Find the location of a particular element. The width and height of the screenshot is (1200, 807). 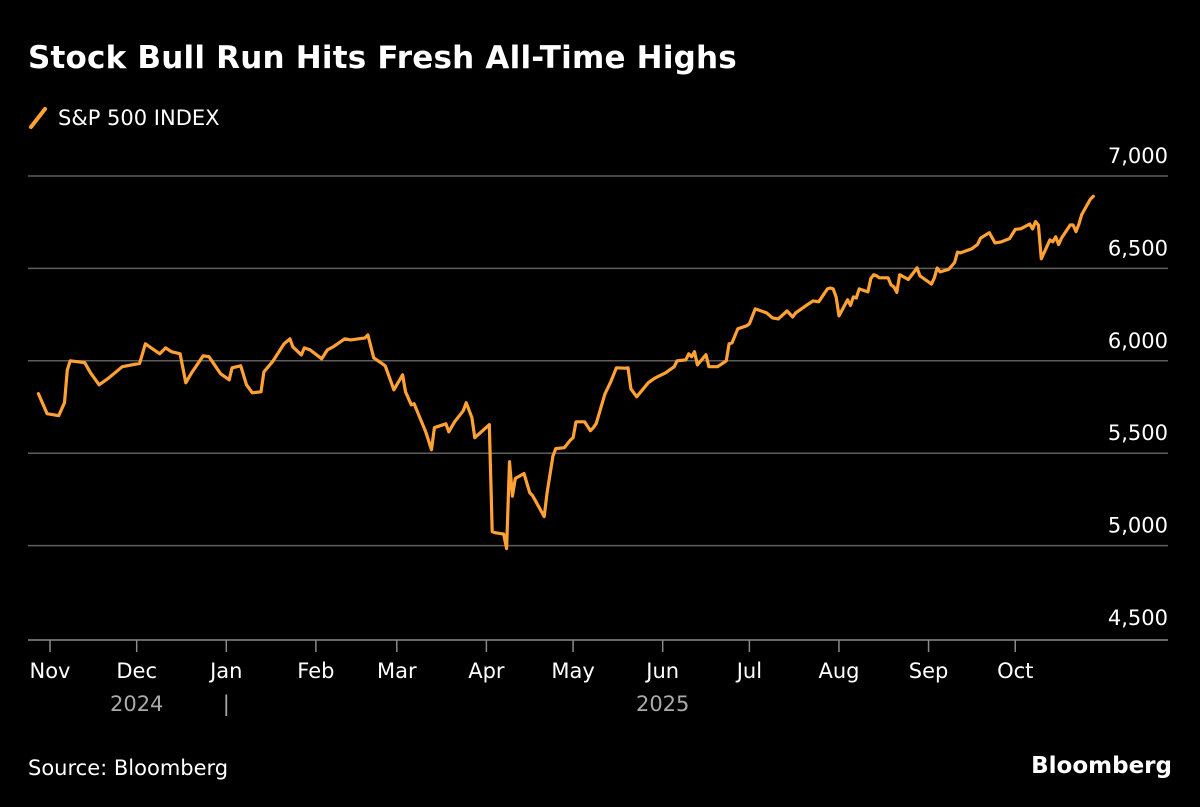

year-label: | is located at coordinates (226, 704).